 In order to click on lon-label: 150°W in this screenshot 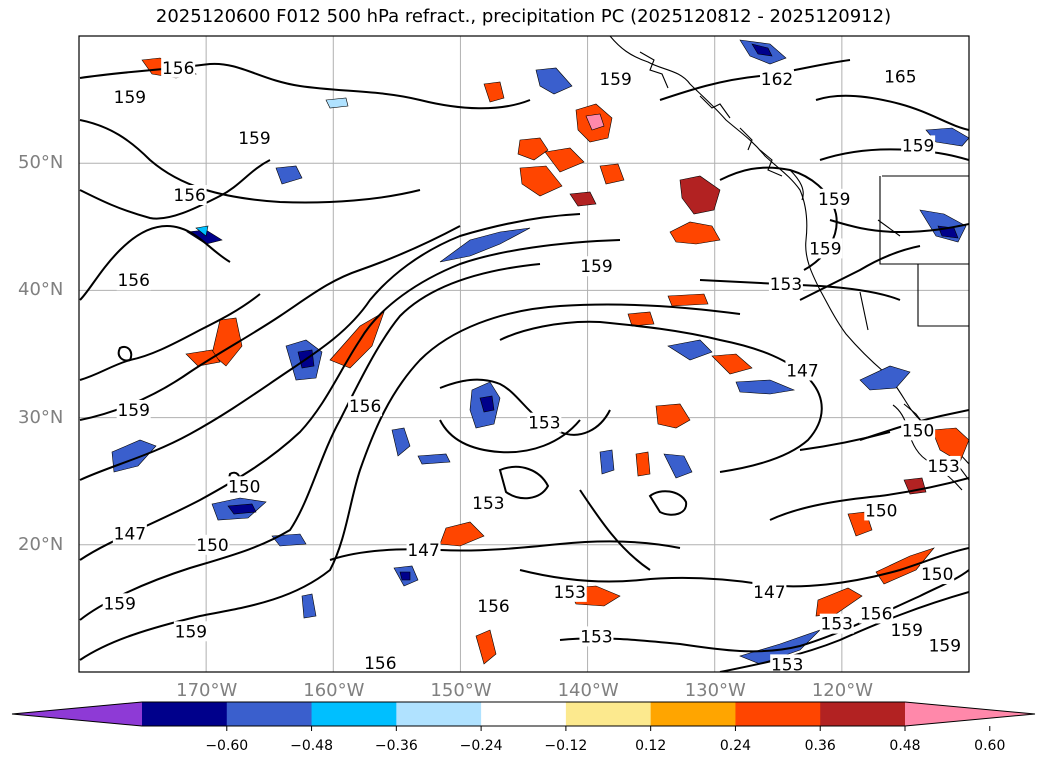, I will do `click(461, 690)`.